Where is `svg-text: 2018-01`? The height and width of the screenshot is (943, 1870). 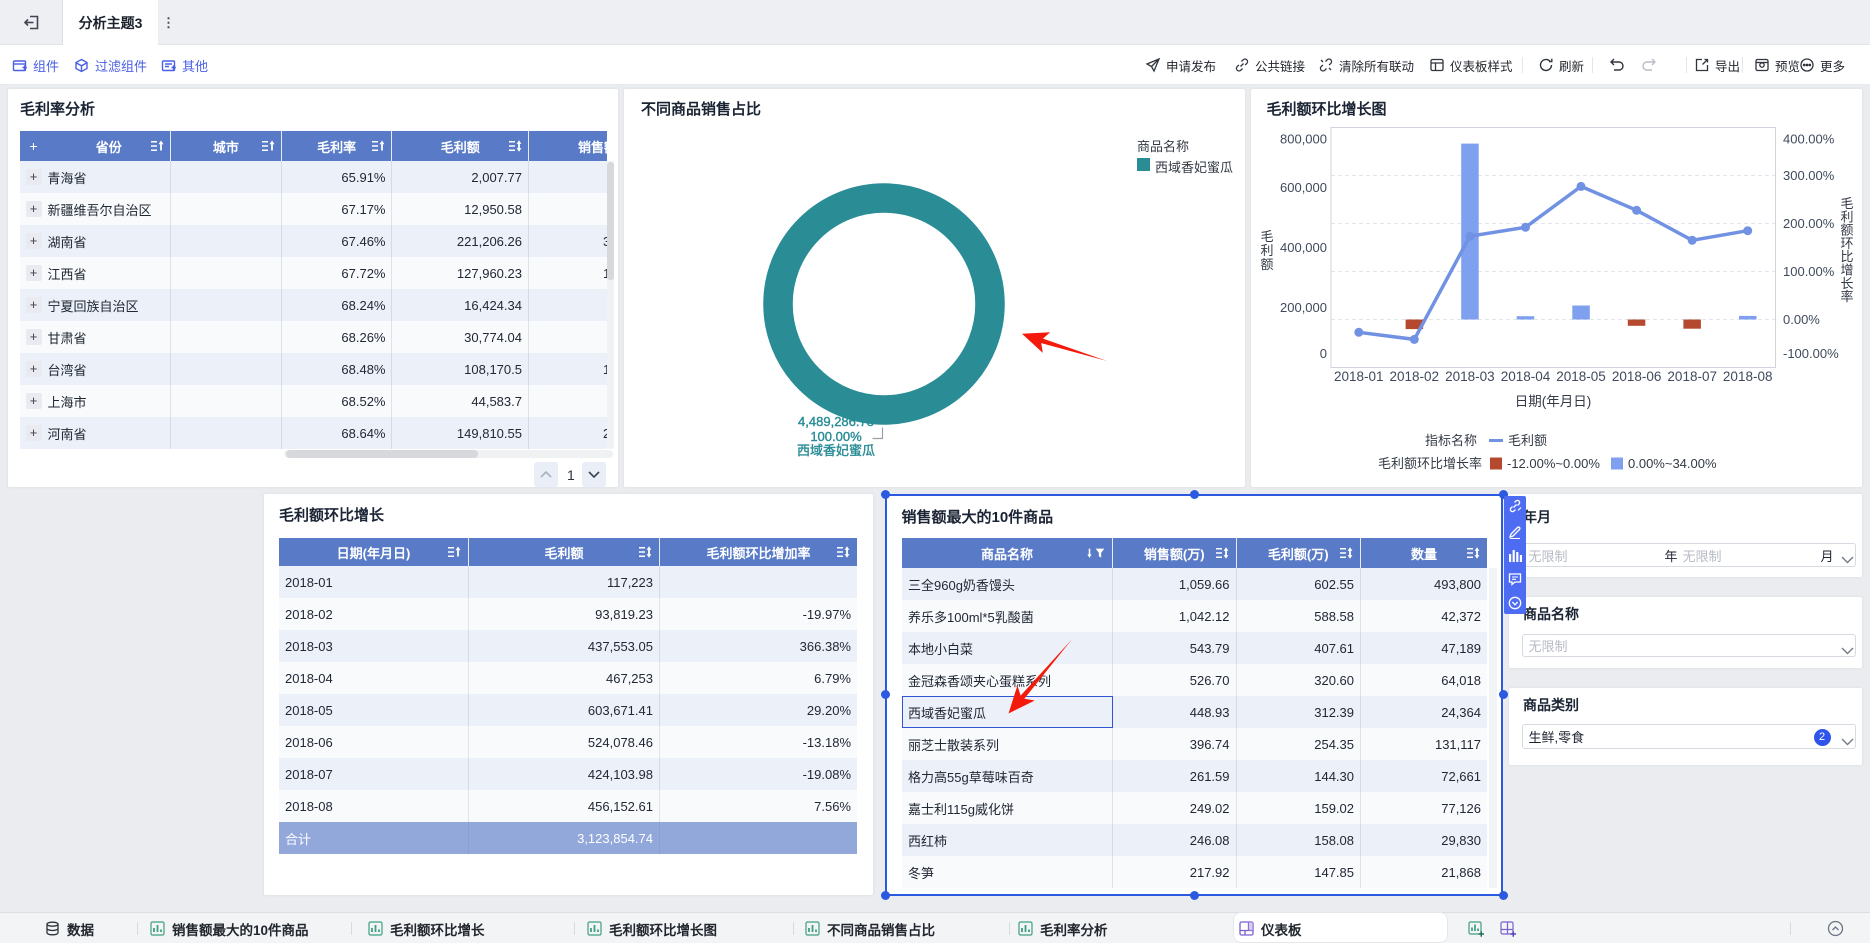
svg-text: 2018-01 is located at coordinates (1359, 376).